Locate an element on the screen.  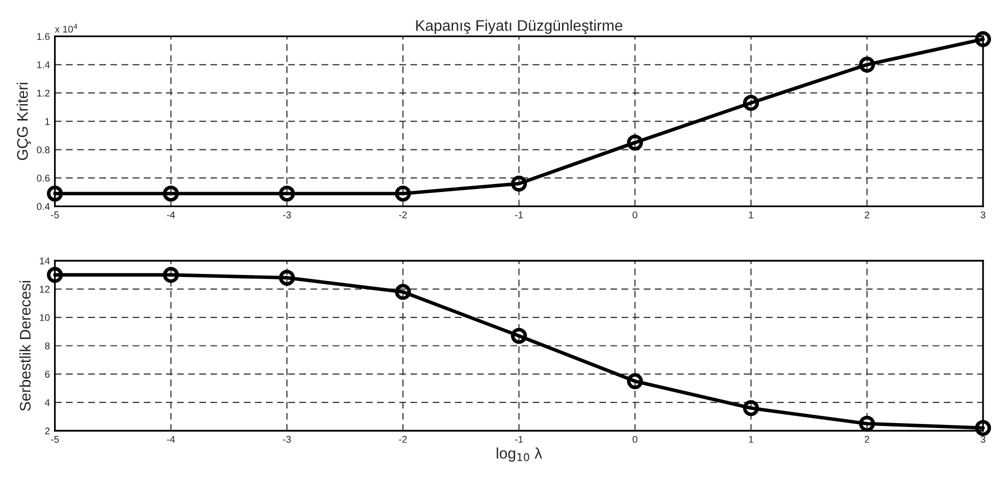
y-tick-label: 14 is located at coordinates (45, 261).